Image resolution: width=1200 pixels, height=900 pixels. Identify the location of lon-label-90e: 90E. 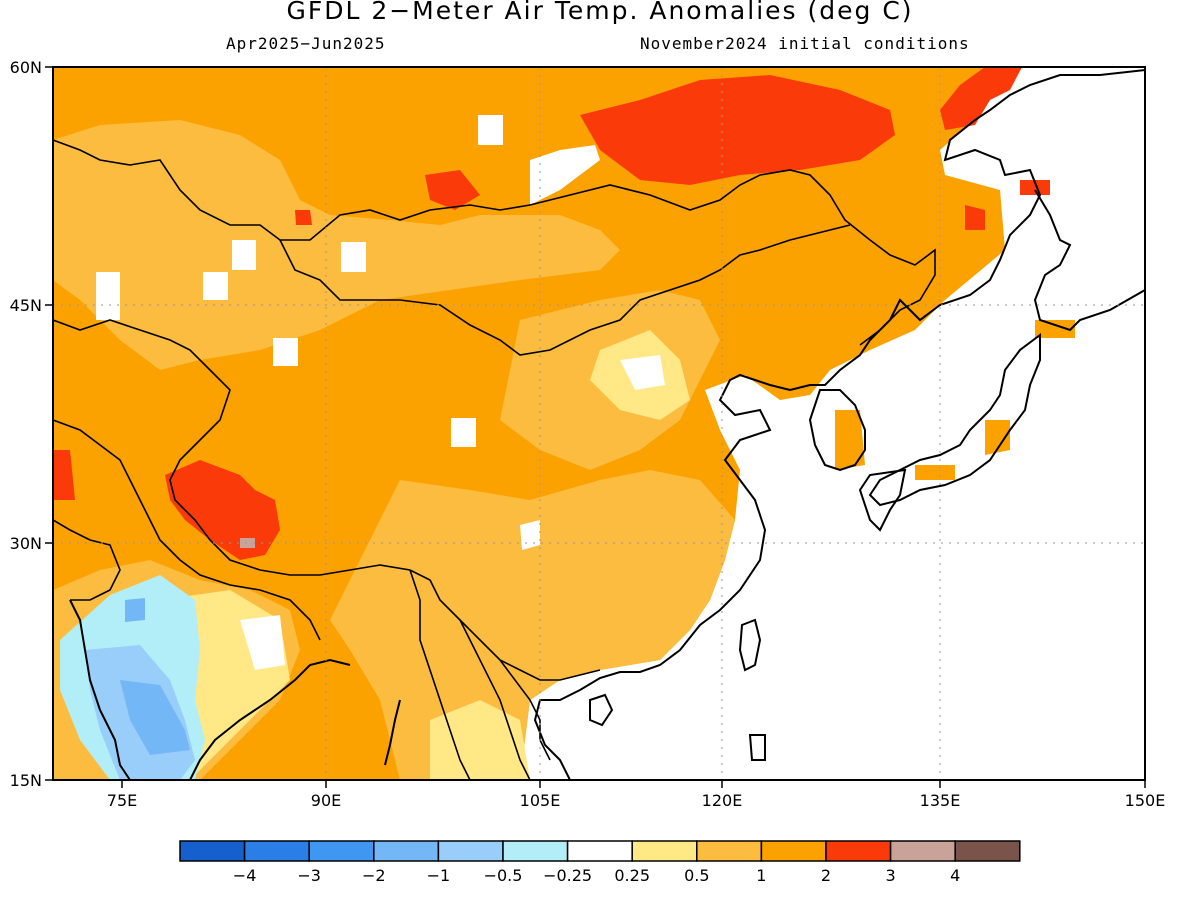
(326, 800).